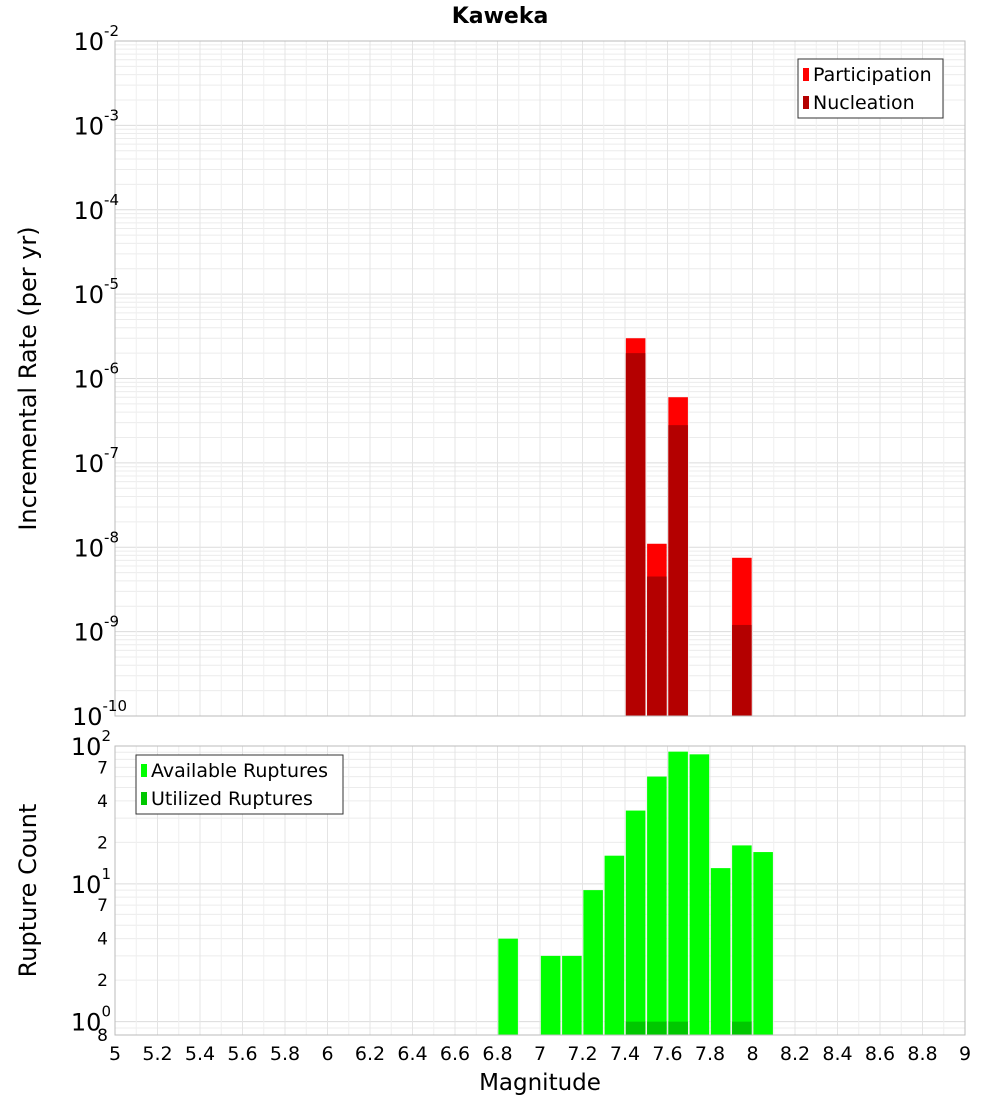 The width and height of the screenshot is (1000, 1104). Describe the element at coordinates (96, 461) in the screenshot. I see `y-tick-label: 10⁻⁷` at that location.